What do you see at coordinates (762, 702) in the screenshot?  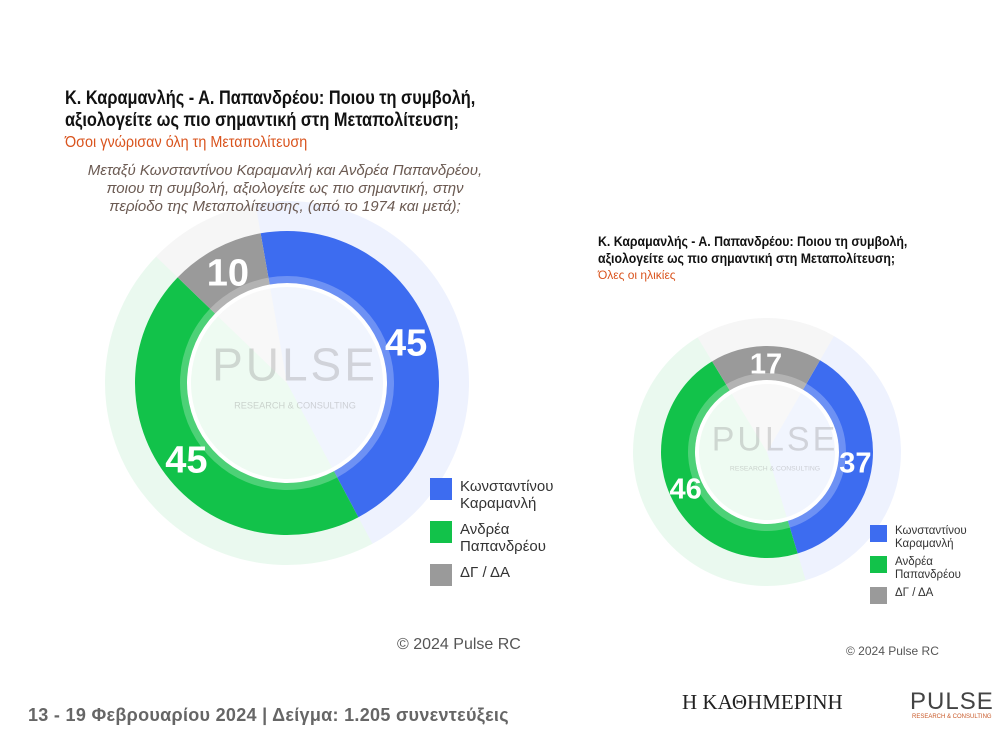 I see `newspaper-logo: Η ΚΑΘΗΜΕΡΙΝΗ` at bounding box center [762, 702].